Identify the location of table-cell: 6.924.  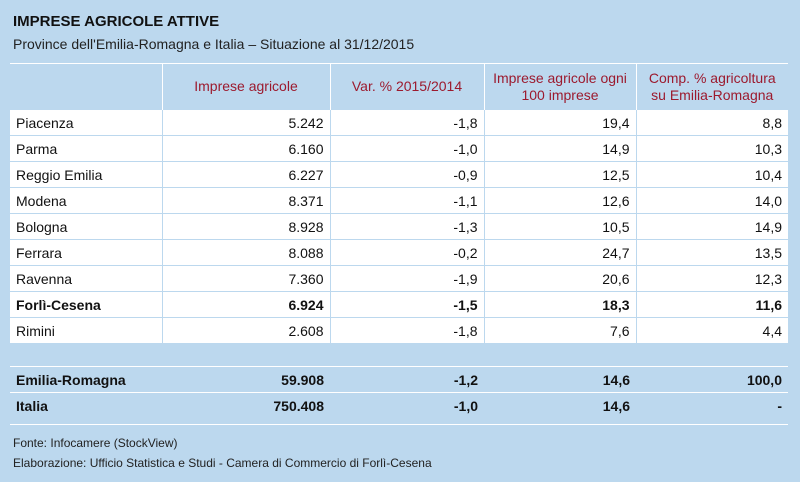
(245, 304).